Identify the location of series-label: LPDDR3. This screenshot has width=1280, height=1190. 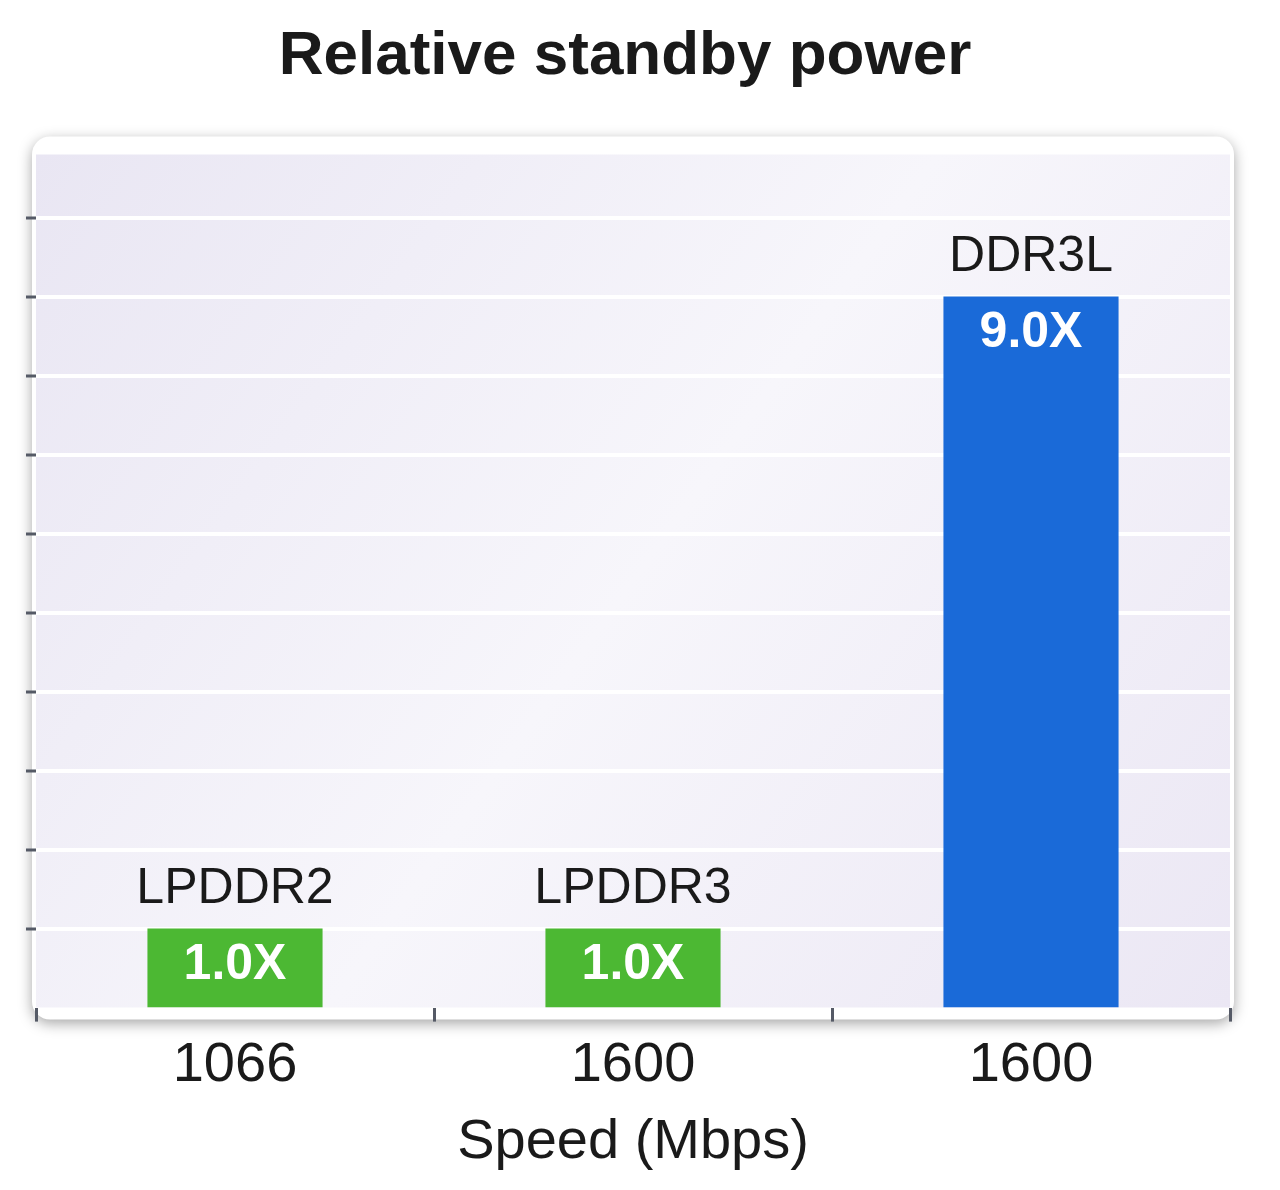
(633, 886).